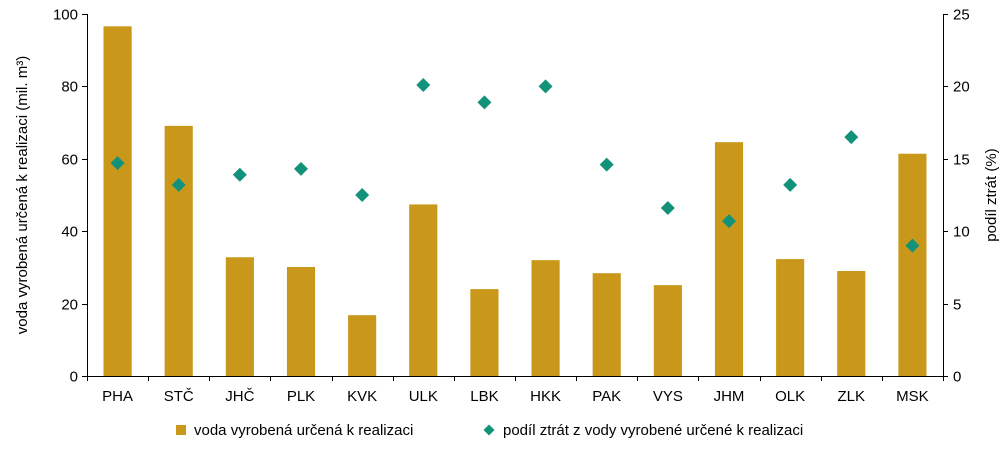 This screenshot has height=449, width=1004. What do you see at coordinates (69, 87) in the screenshot?
I see `left-tick-label: 80` at bounding box center [69, 87].